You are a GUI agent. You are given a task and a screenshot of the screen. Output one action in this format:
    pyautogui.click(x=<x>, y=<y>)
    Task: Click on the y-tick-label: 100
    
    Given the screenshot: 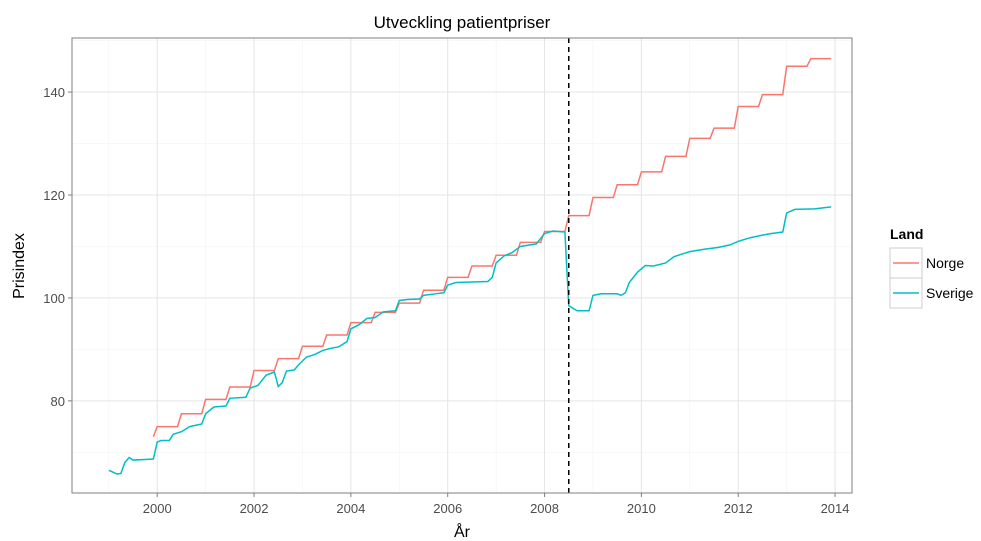 What is the action you would take?
    pyautogui.click(x=54, y=298)
    